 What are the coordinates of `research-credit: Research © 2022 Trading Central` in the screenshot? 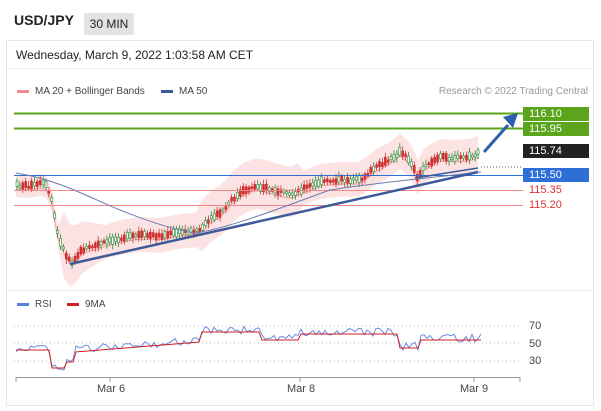 It's located at (513, 91).